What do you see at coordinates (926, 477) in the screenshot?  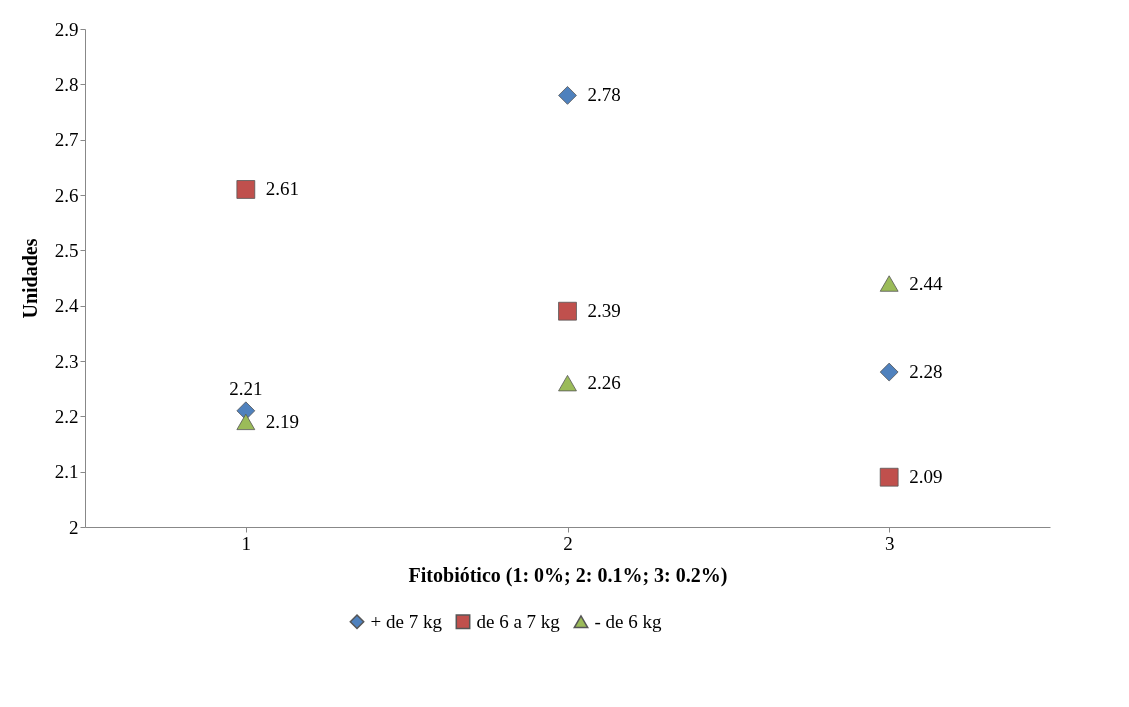 I see `data-label: 2.09` at bounding box center [926, 477].